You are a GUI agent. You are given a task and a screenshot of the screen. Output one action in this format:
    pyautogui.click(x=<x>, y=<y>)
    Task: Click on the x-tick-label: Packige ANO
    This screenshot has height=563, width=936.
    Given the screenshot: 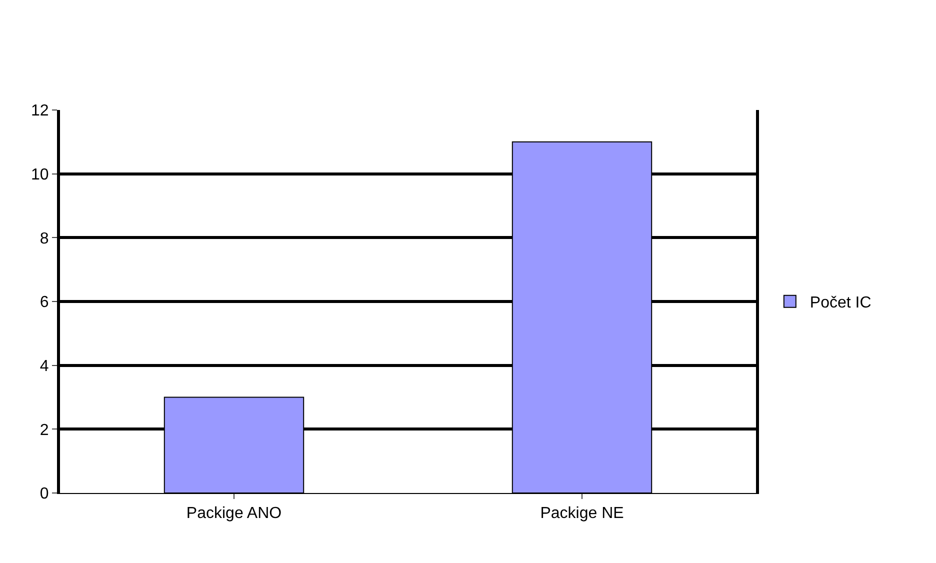 What is the action you would take?
    pyautogui.click(x=234, y=513)
    